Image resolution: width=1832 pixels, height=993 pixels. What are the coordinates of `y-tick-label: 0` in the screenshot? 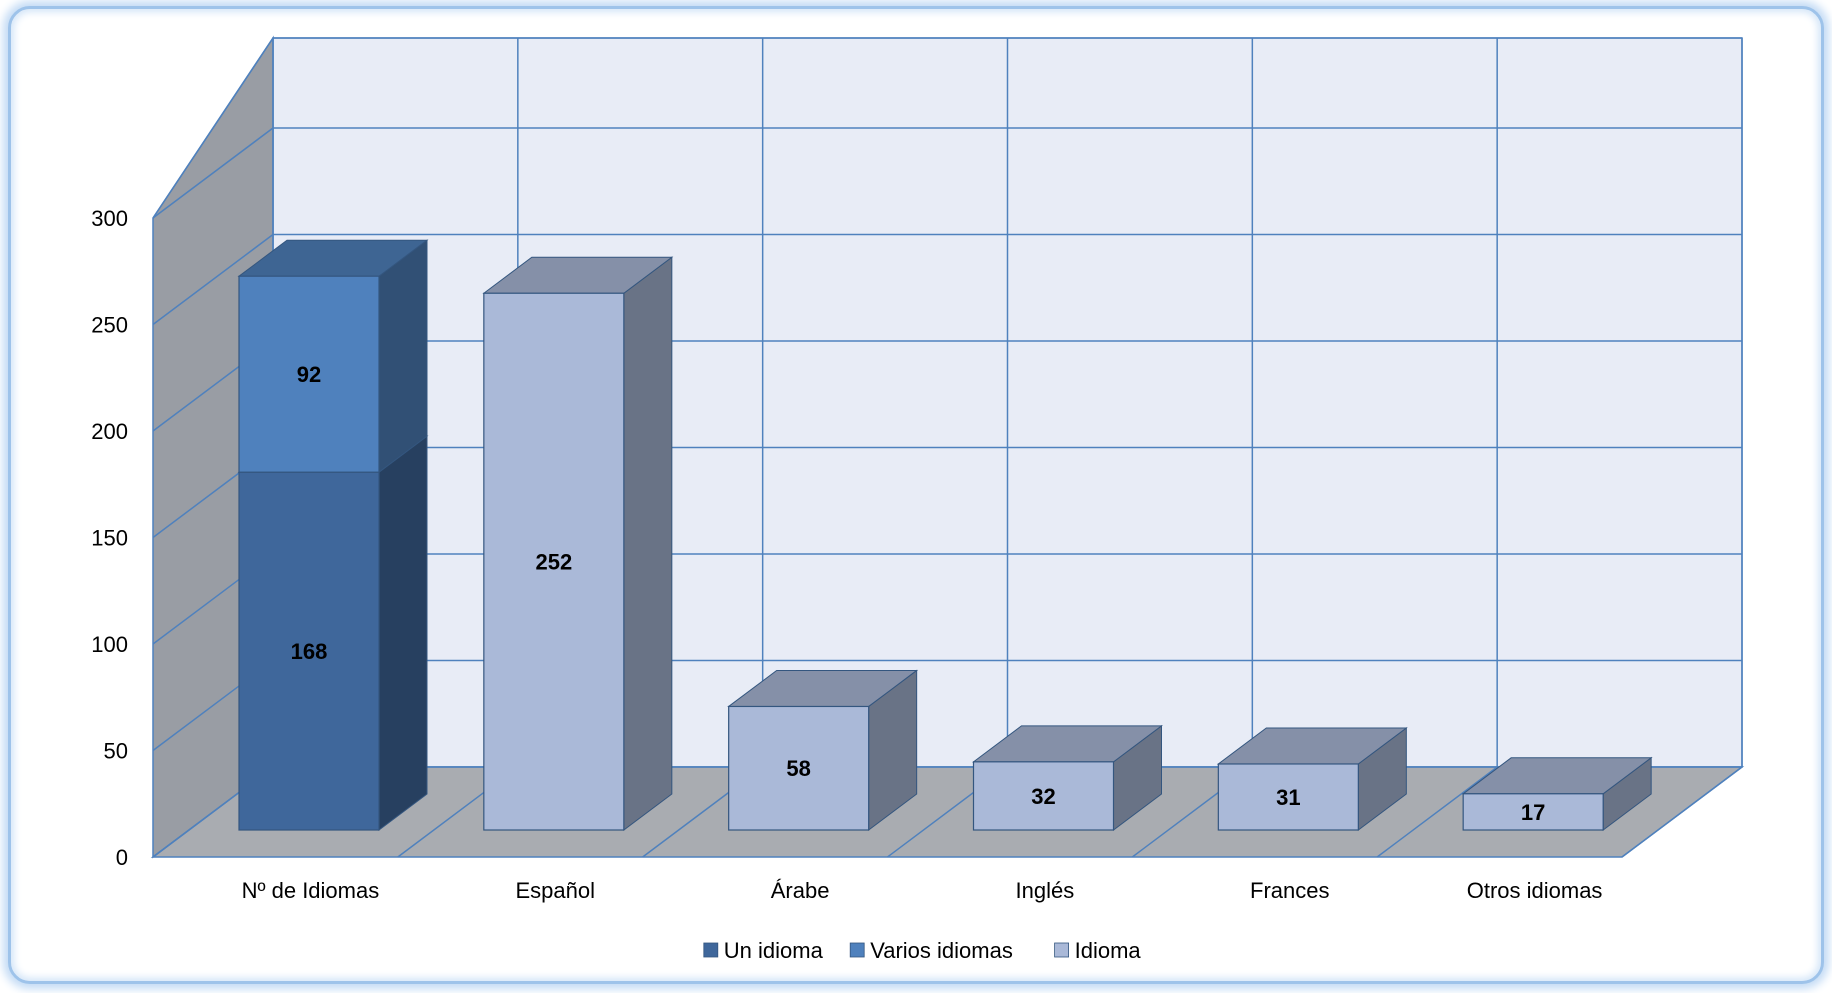 It's located at (122, 857).